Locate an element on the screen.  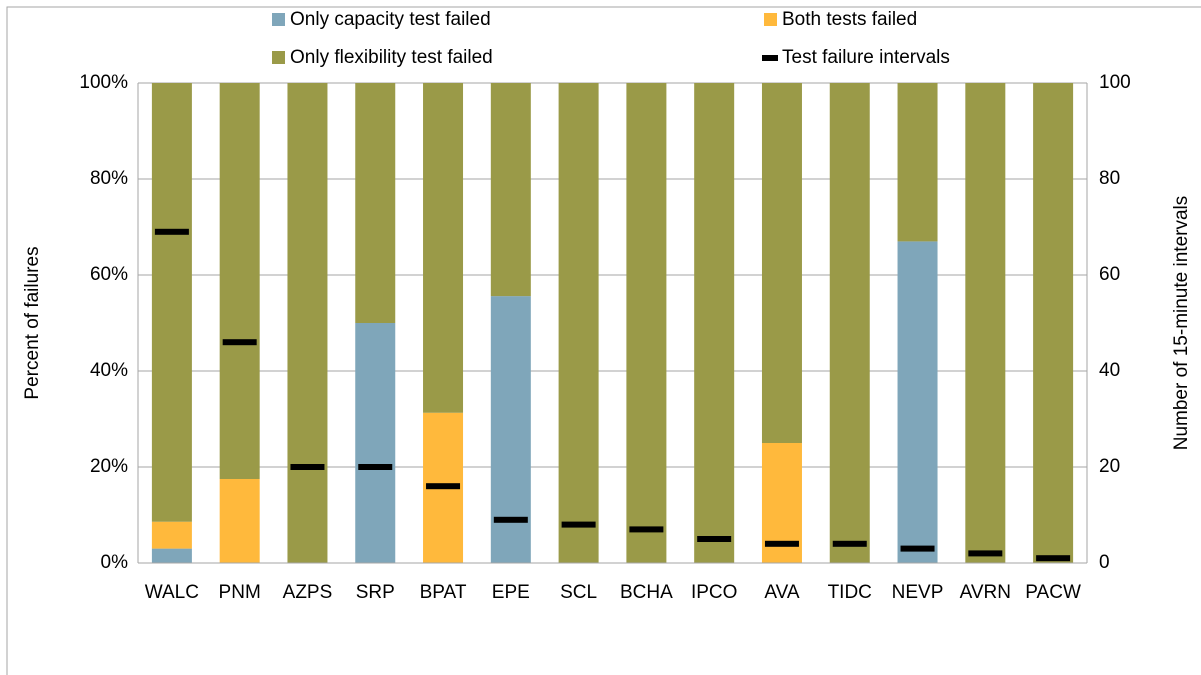
x-tick-label: WALC is located at coordinates (172, 592).